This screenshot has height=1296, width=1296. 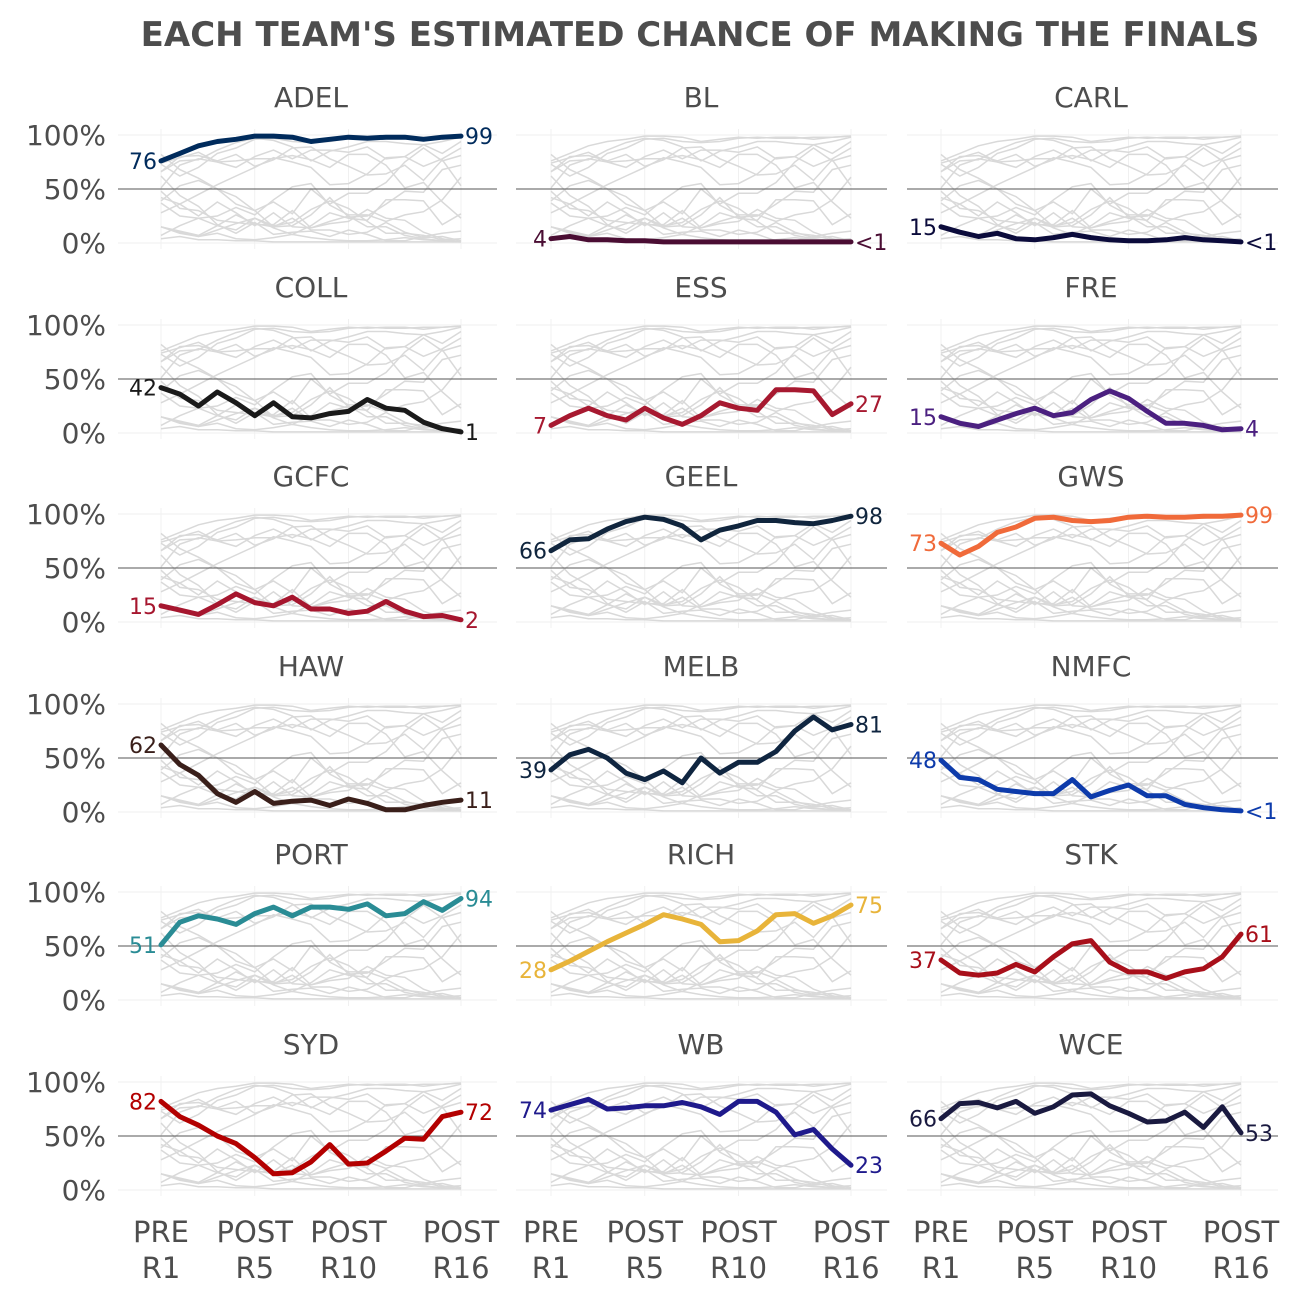 I want to click on panel-title: WB, so click(x=701, y=1044).